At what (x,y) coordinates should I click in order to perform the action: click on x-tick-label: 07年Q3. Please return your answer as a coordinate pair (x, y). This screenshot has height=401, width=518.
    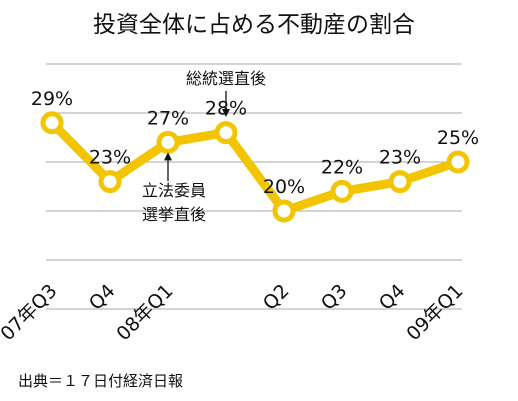
    Looking at the image, I should click on (31, 312).